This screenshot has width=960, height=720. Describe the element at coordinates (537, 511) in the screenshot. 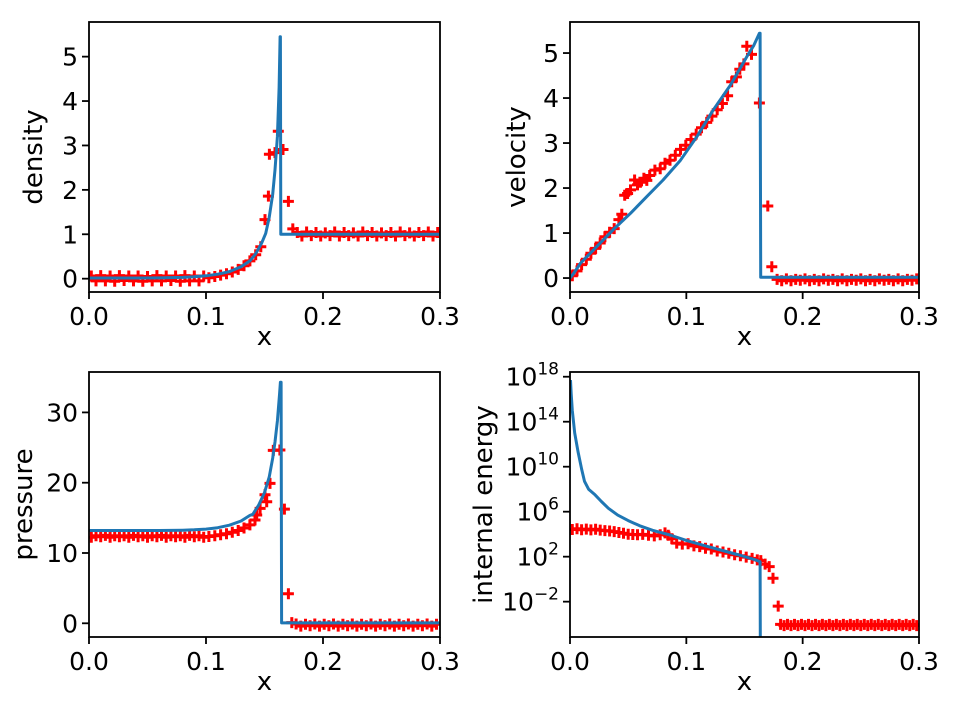

I see `y-tick-label: 10⁶` at that location.